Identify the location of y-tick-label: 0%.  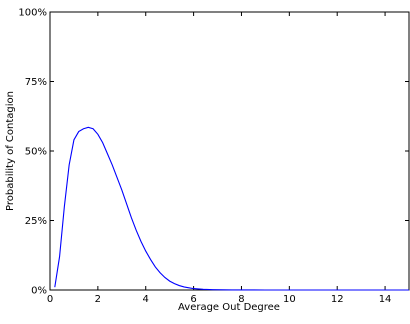
(39, 291).